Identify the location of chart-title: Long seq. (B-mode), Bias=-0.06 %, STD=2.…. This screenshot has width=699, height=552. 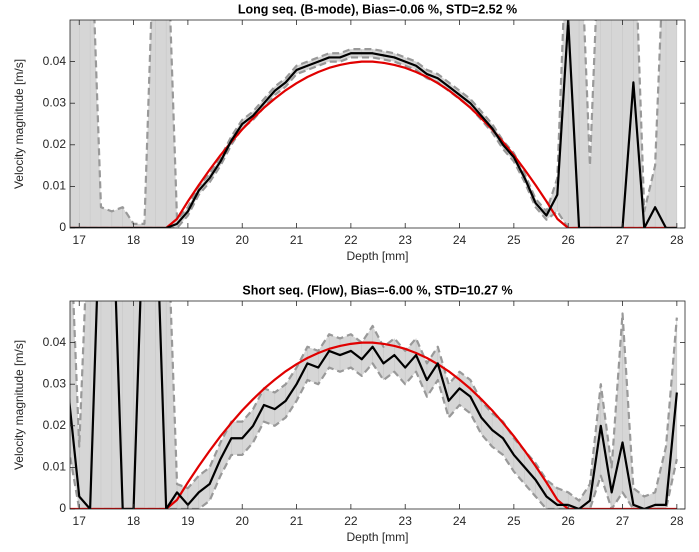
(377, 9).